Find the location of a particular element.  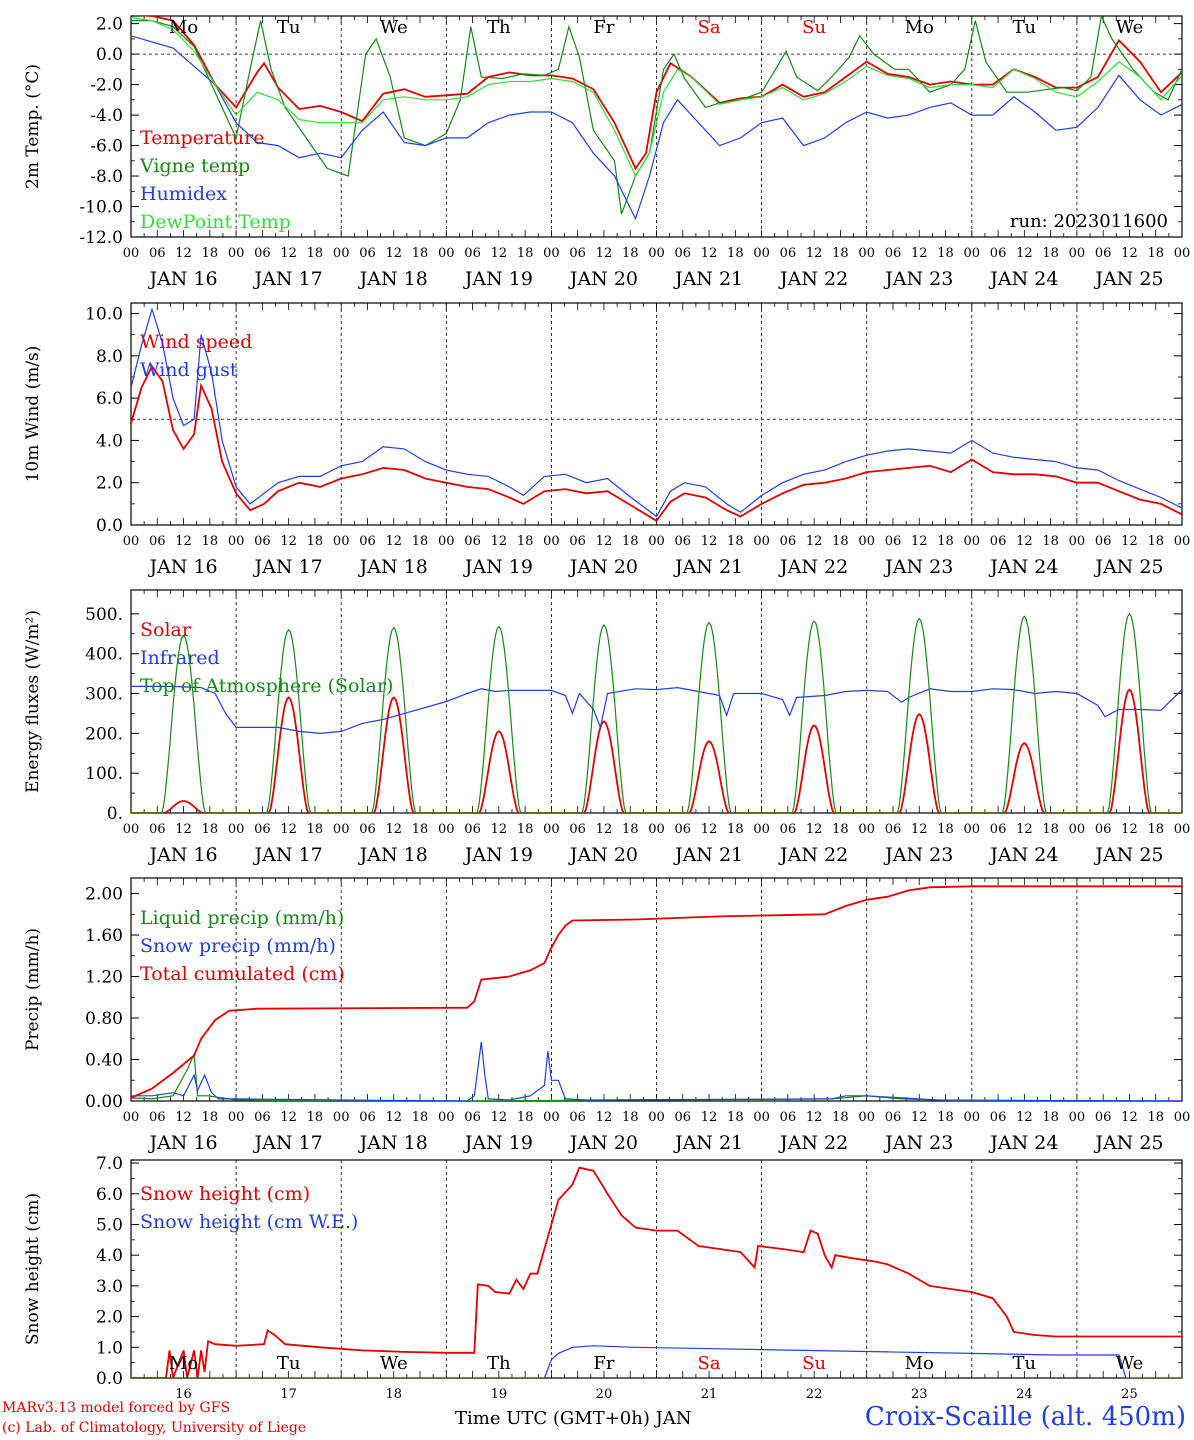

y-tick-label: 10.0 is located at coordinates (104, 315).